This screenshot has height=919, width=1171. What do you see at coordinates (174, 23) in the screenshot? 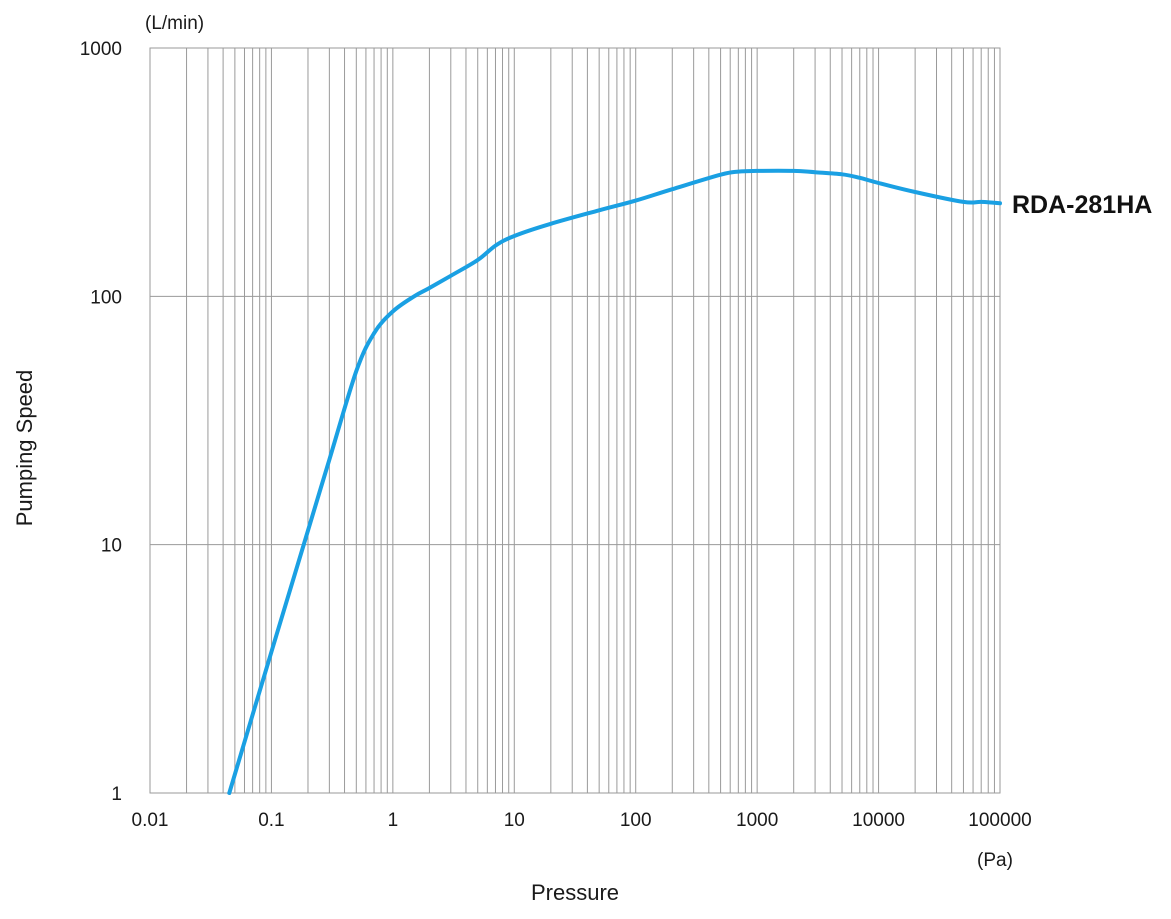
I see `y-unit-label: (L/min)` at bounding box center [174, 23].